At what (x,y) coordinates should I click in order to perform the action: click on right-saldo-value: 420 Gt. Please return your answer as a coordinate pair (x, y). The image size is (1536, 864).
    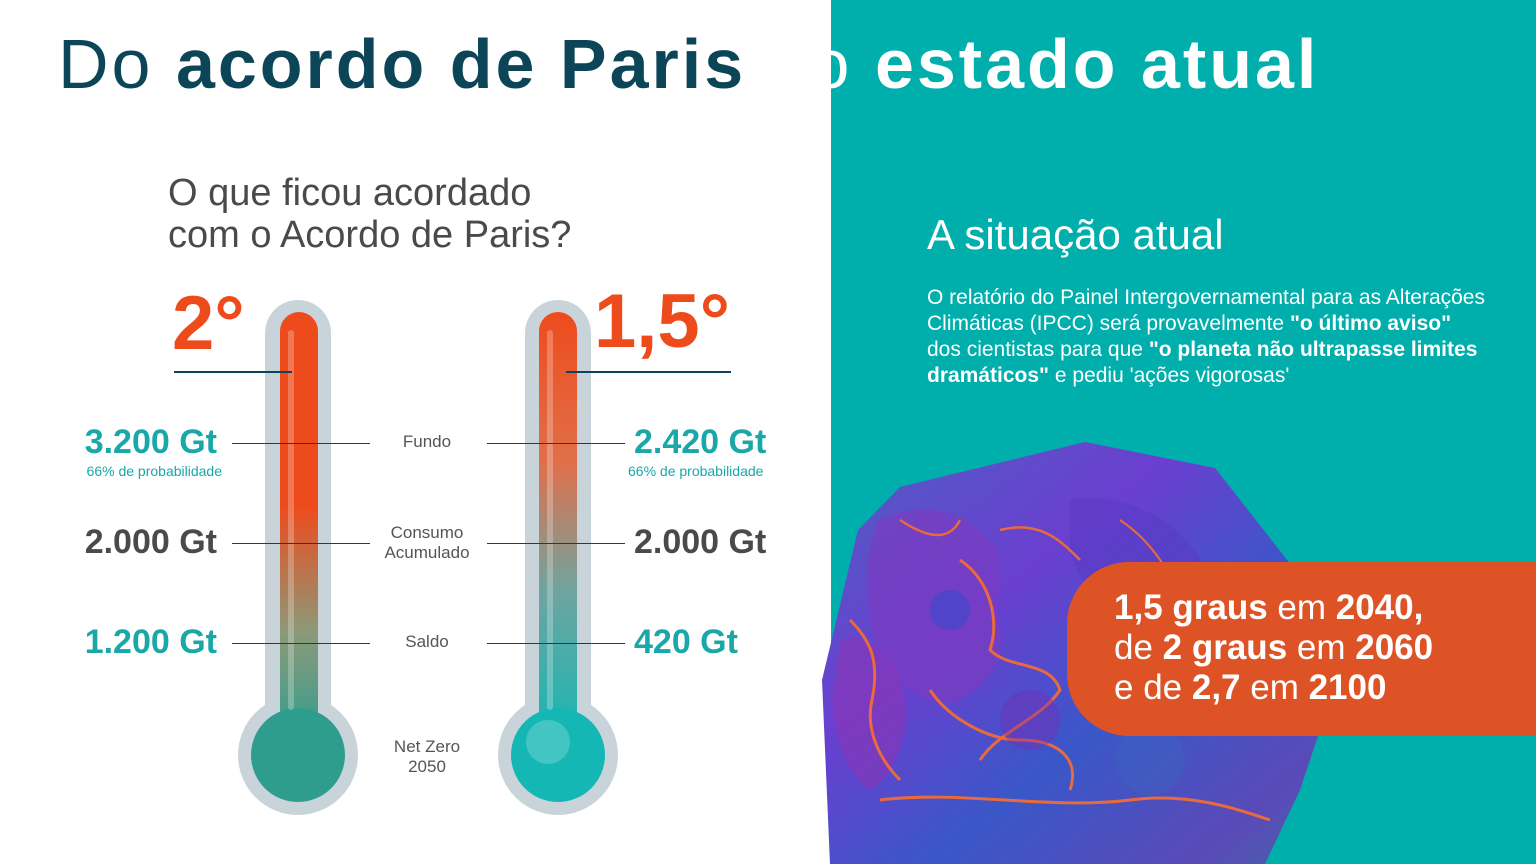
    Looking at the image, I should click on (686, 642).